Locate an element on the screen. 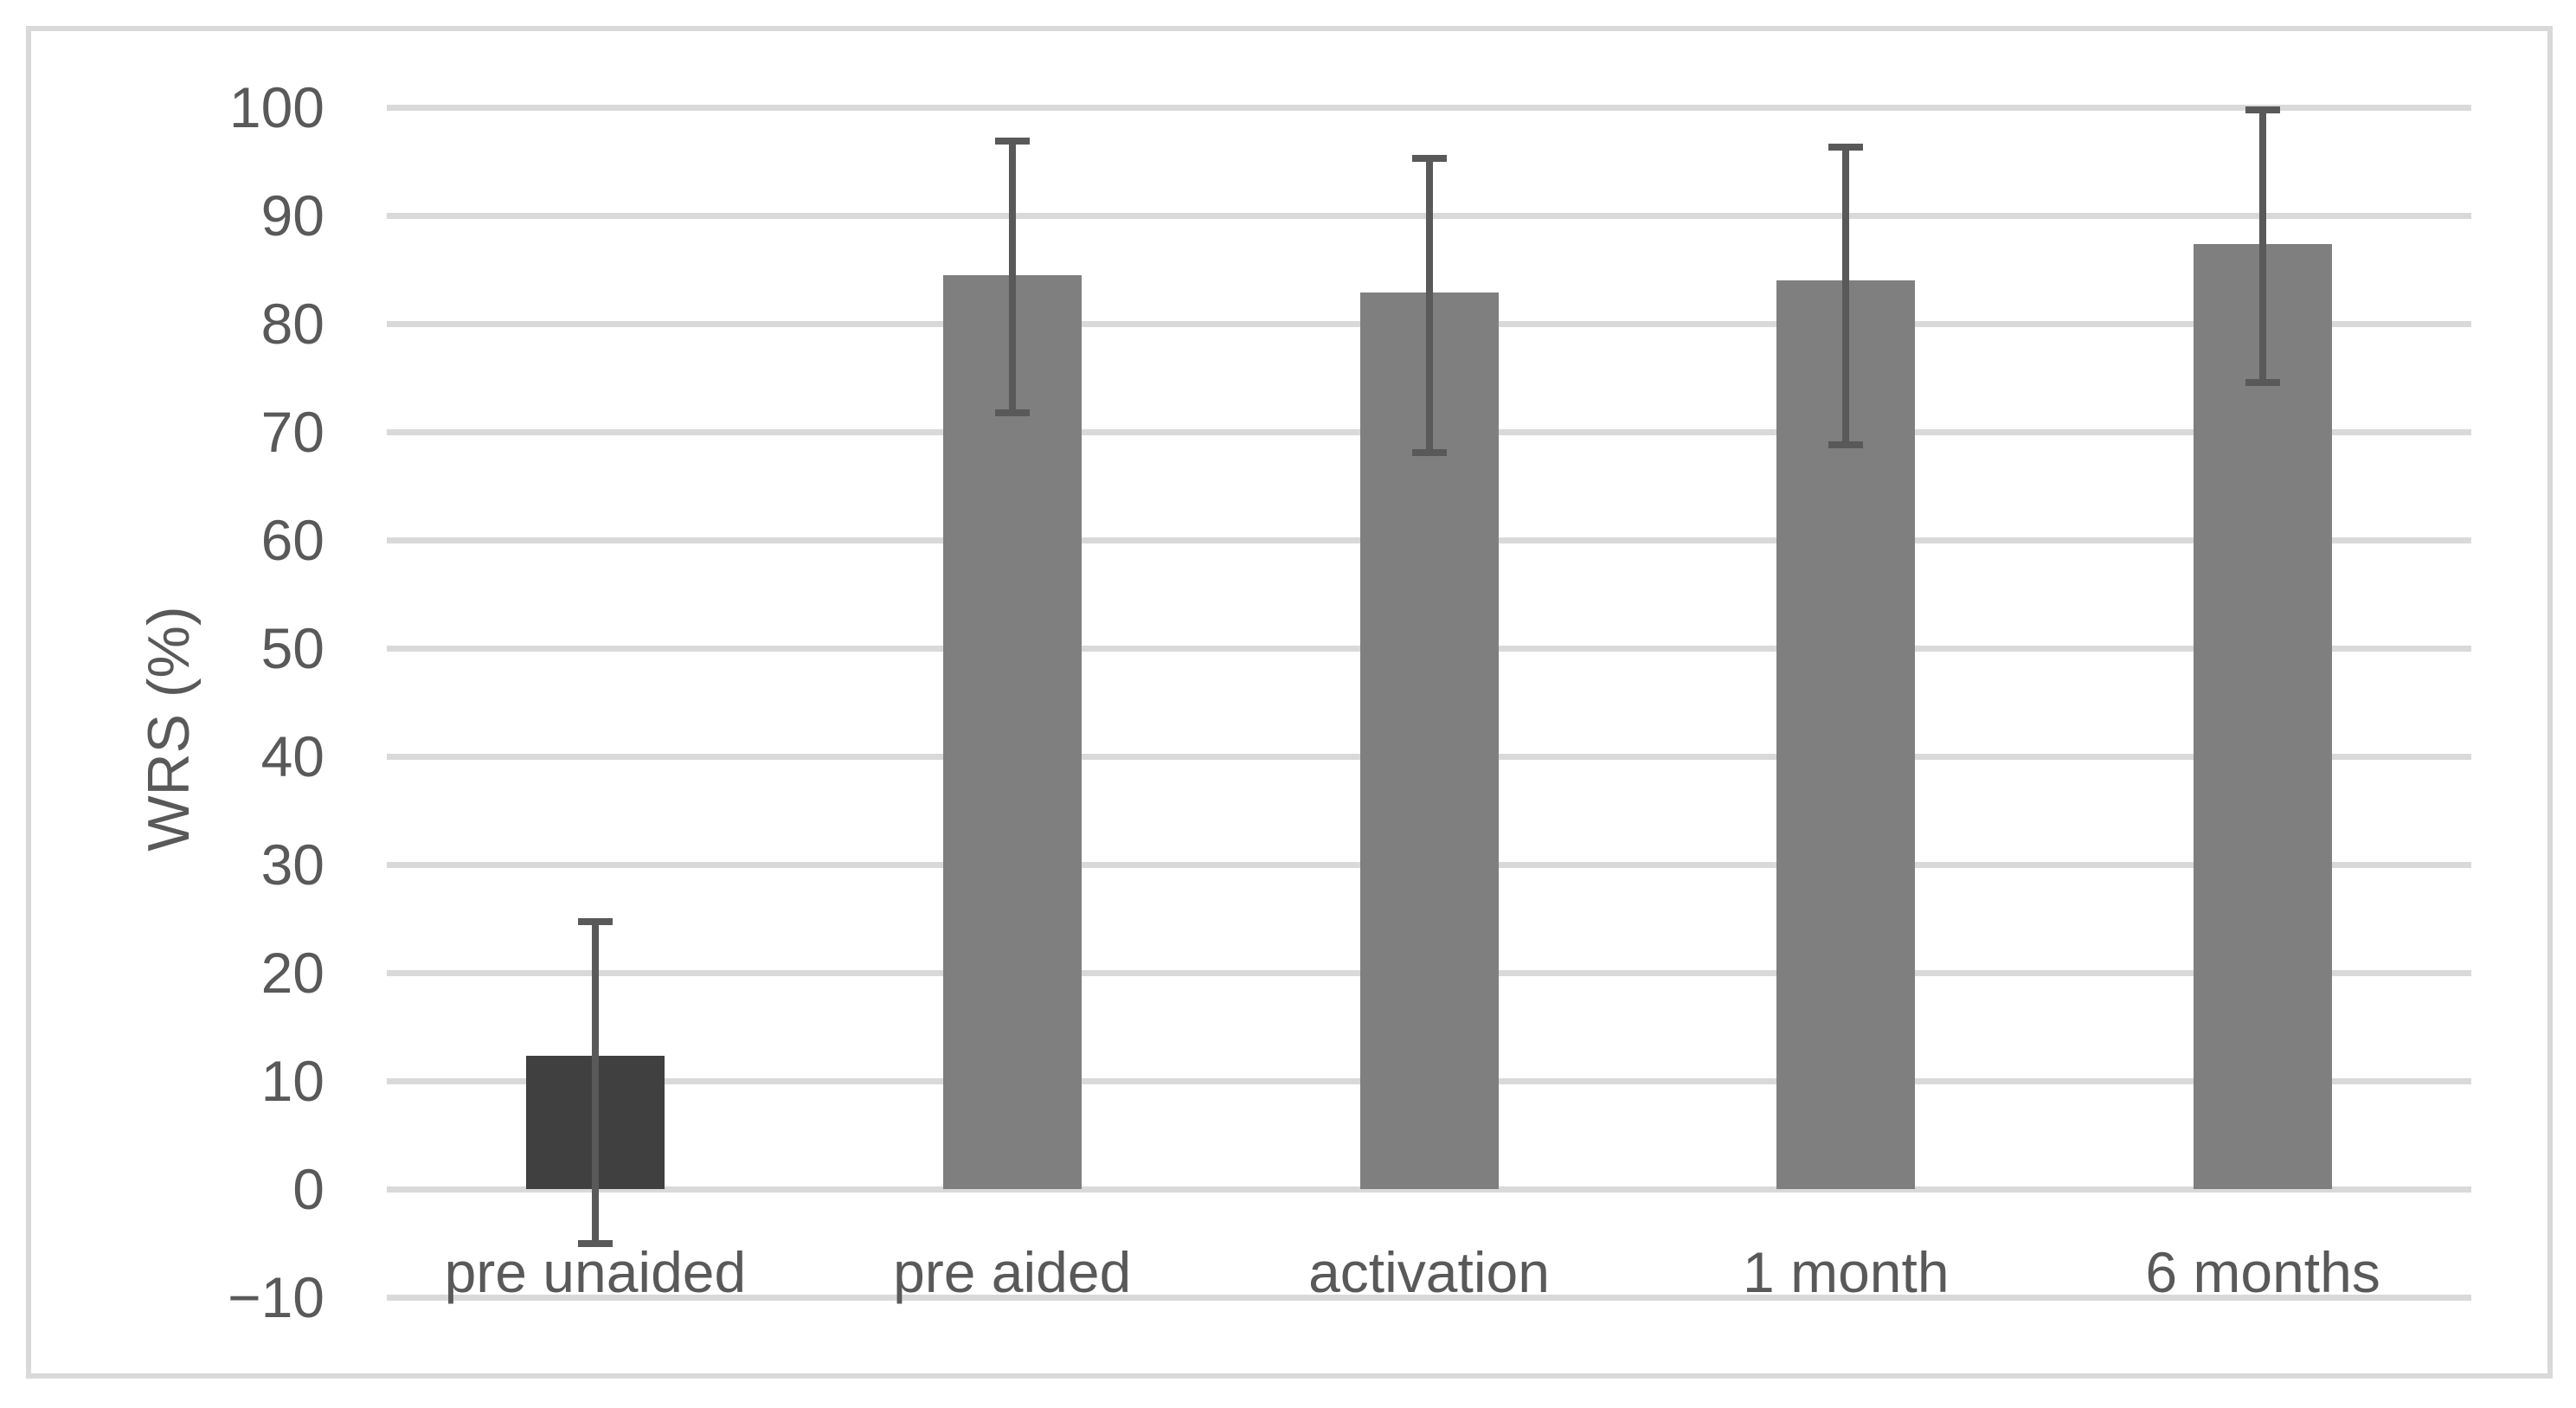 The height and width of the screenshot is (1408, 2576). error-bar-activation is located at coordinates (1429, 305).